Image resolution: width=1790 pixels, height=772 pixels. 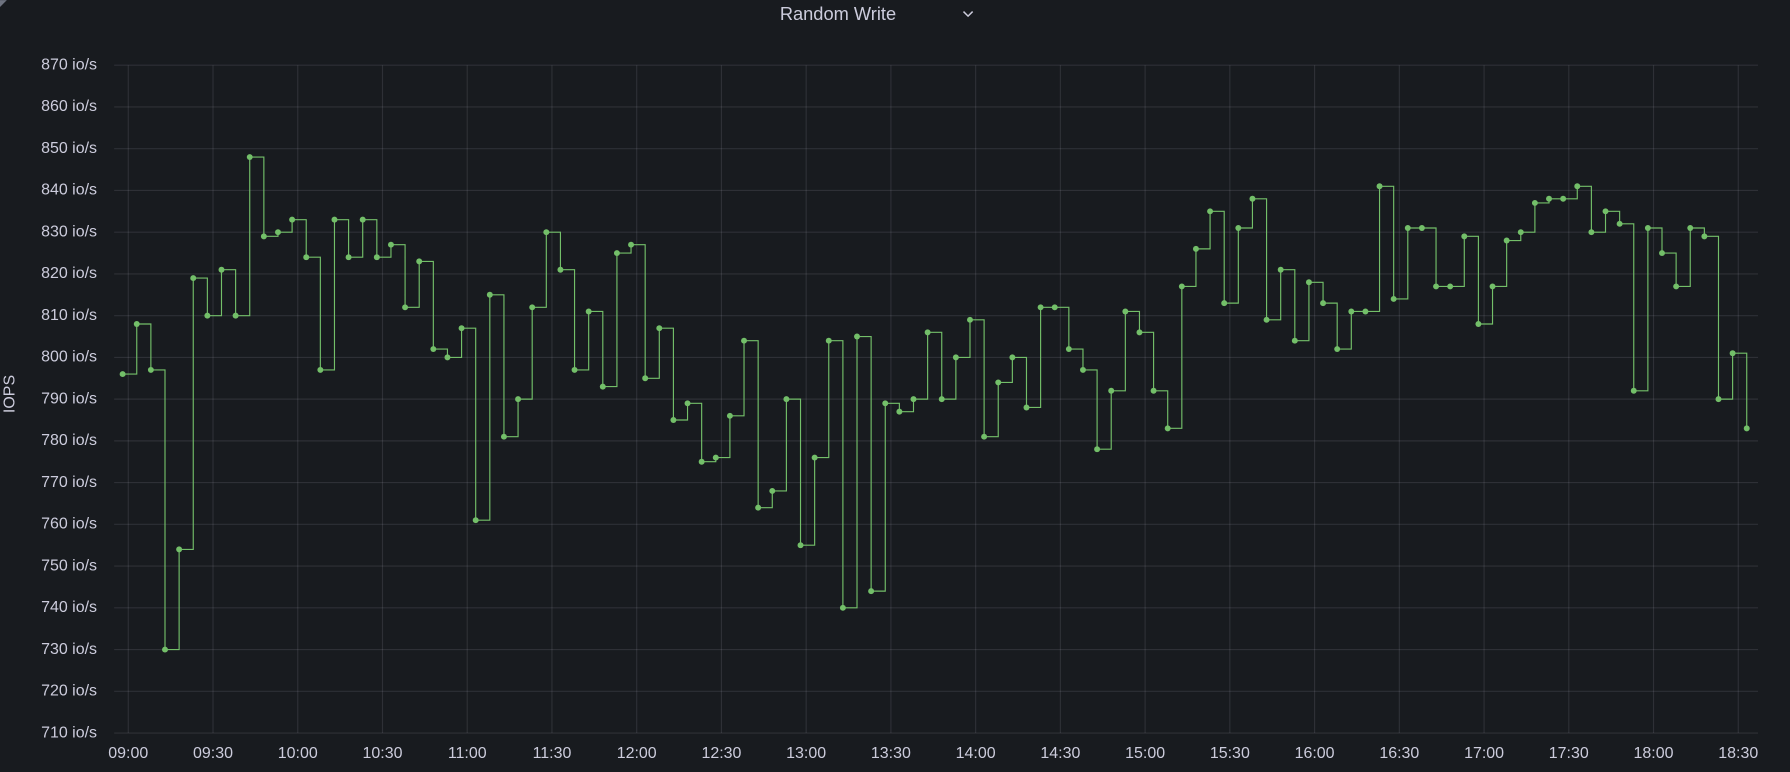 I want to click on y-tick-label: 750 io/s, so click(x=69, y=565).